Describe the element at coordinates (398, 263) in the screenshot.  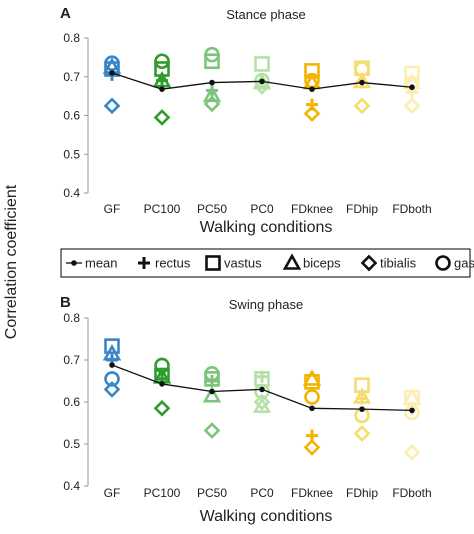
I see `legend-label: tibialis` at that location.